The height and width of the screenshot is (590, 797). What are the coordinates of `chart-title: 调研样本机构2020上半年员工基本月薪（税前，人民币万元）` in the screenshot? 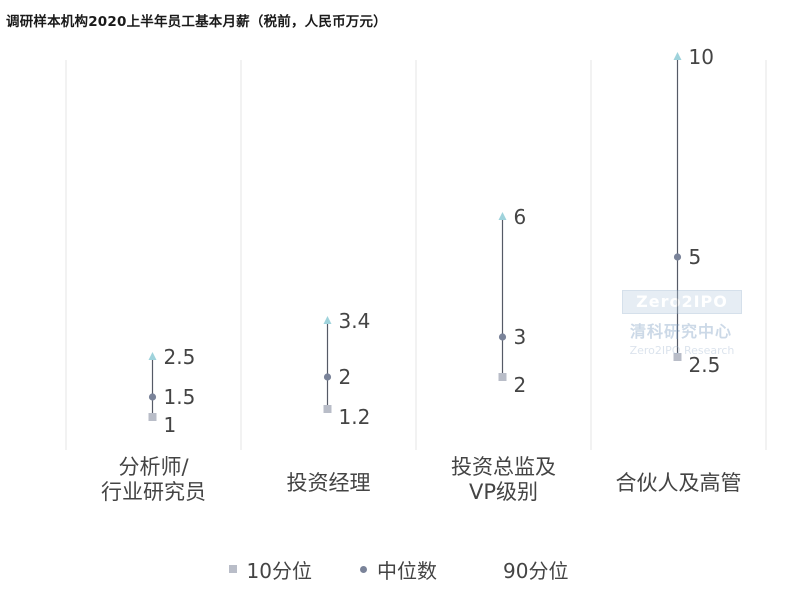 It's located at (196, 22).